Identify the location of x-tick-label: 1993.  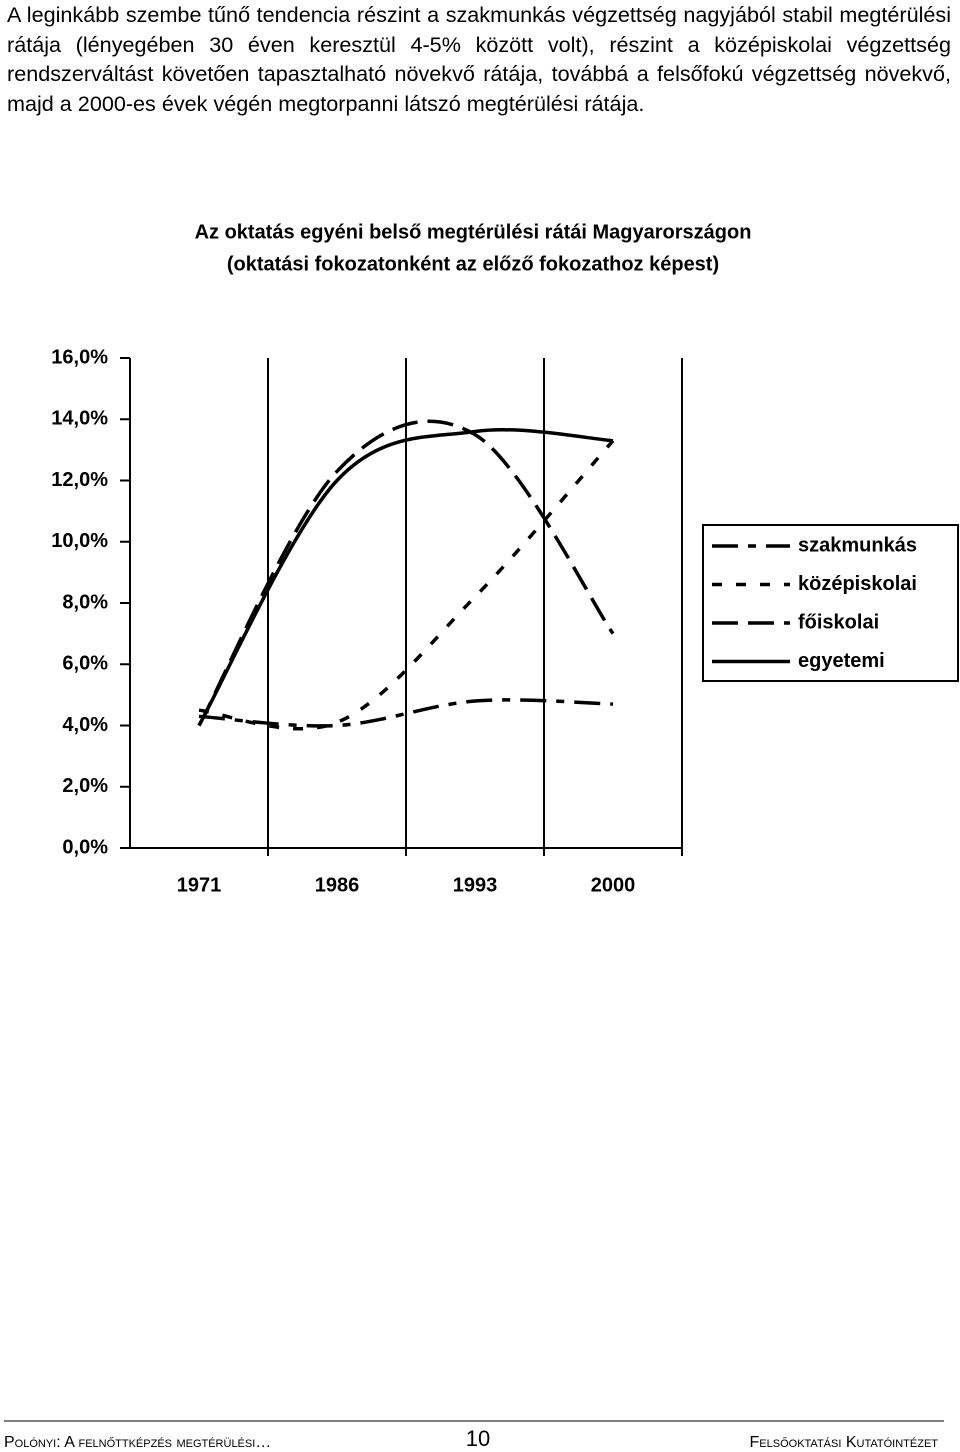
(475, 885).